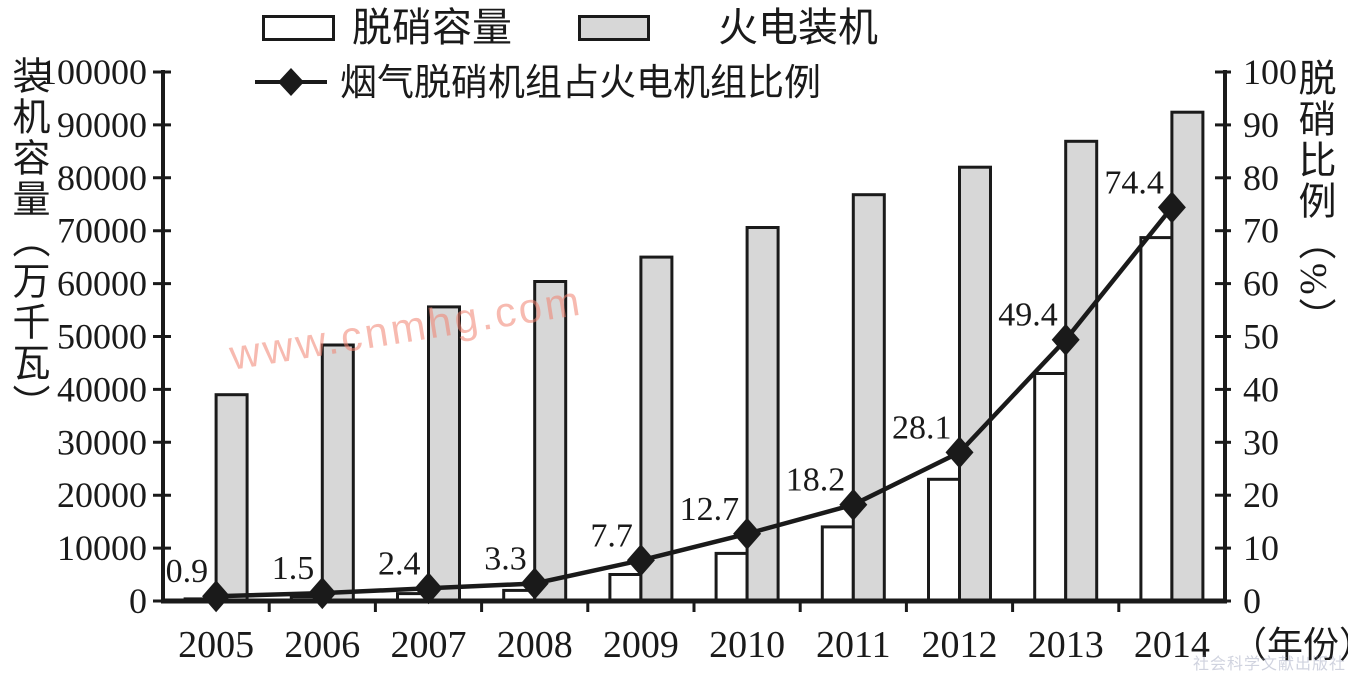 The image size is (1348, 679). What do you see at coordinates (960, 645) in the screenshot?
I see `x-axis-year-label: 2012` at bounding box center [960, 645].